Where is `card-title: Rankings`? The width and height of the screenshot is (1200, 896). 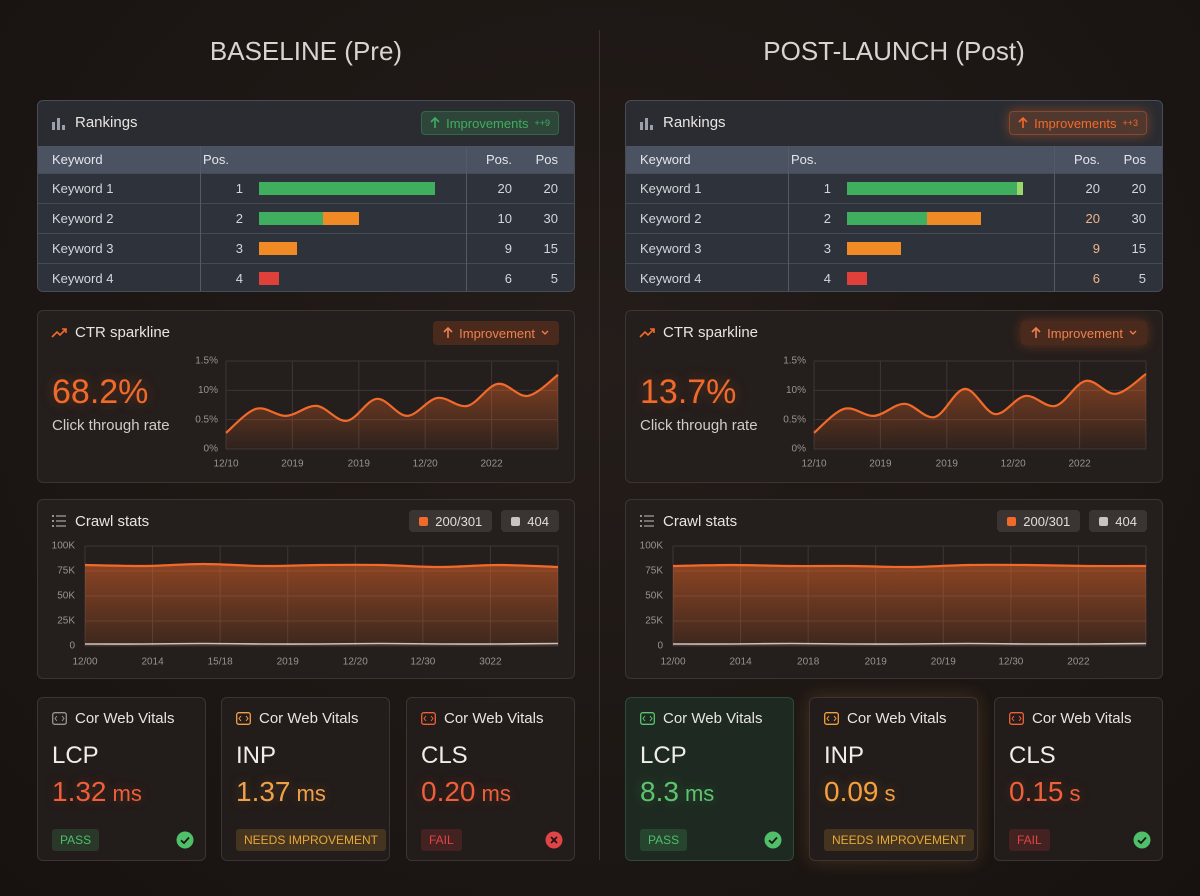 card-title: Rankings is located at coordinates (106, 122).